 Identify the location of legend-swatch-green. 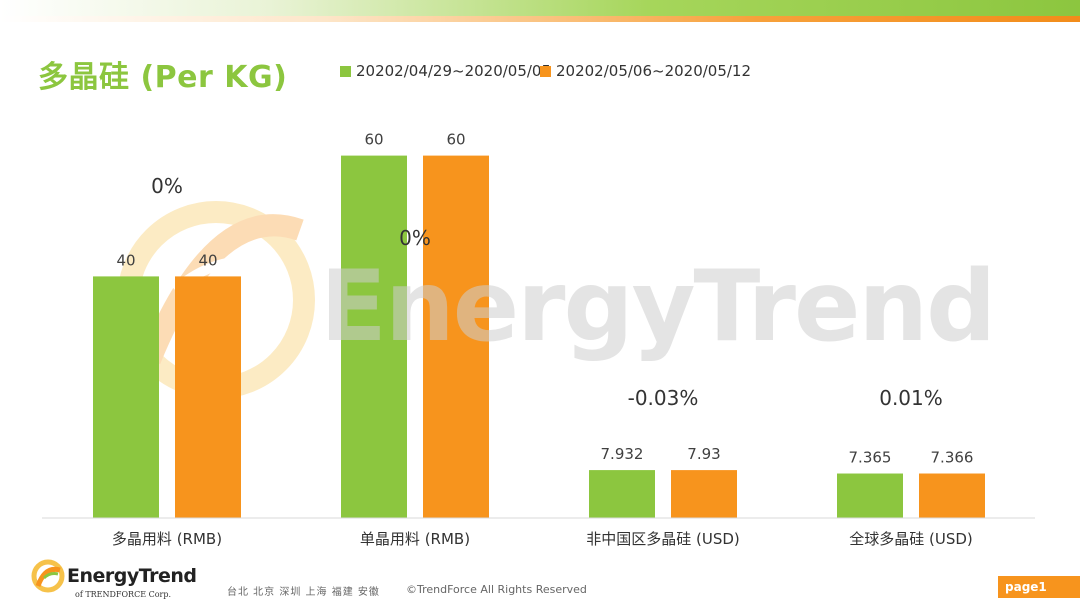
(345, 71).